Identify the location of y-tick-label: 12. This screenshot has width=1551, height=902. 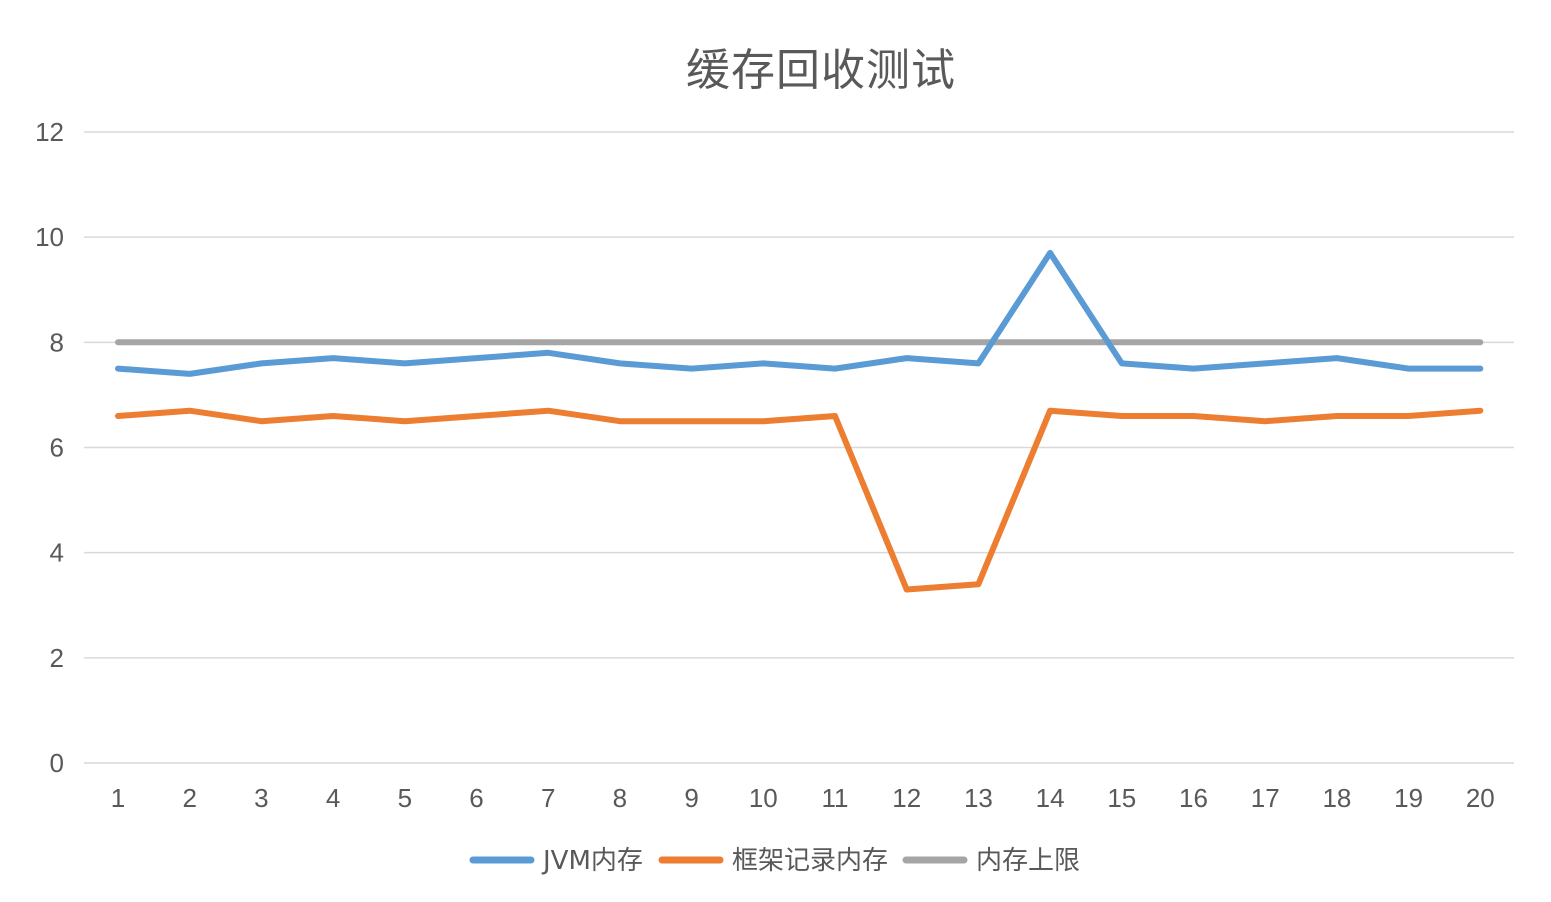
(49, 132).